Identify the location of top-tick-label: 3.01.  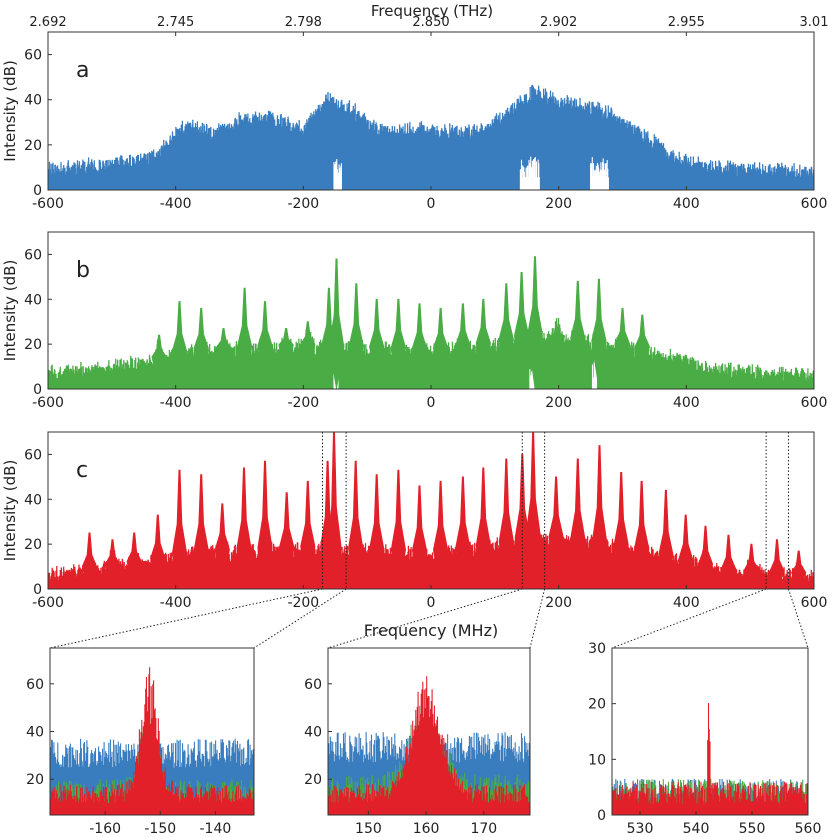
(814, 22).